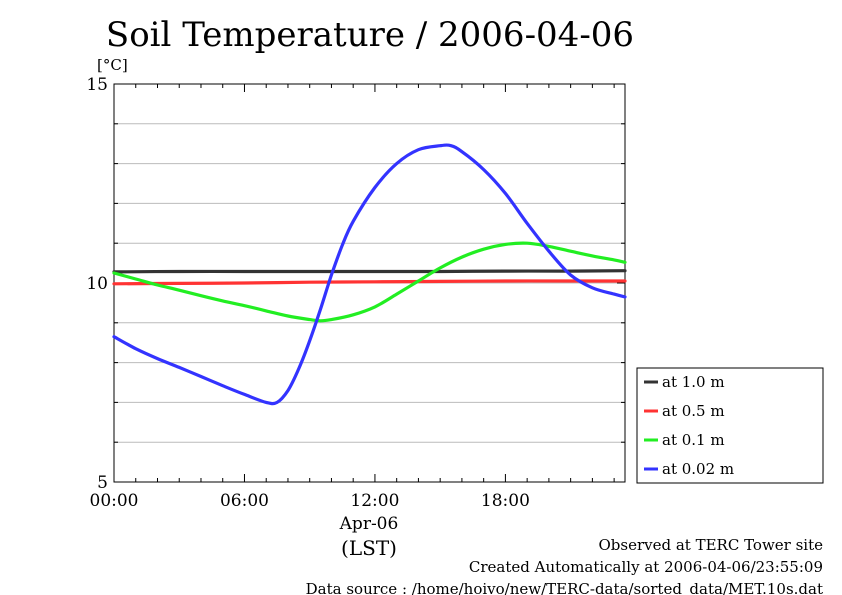 This screenshot has width=842, height=595. Describe the element at coordinates (698, 469) in the screenshot. I see `legend-entry-label: at 0.02 m` at that location.